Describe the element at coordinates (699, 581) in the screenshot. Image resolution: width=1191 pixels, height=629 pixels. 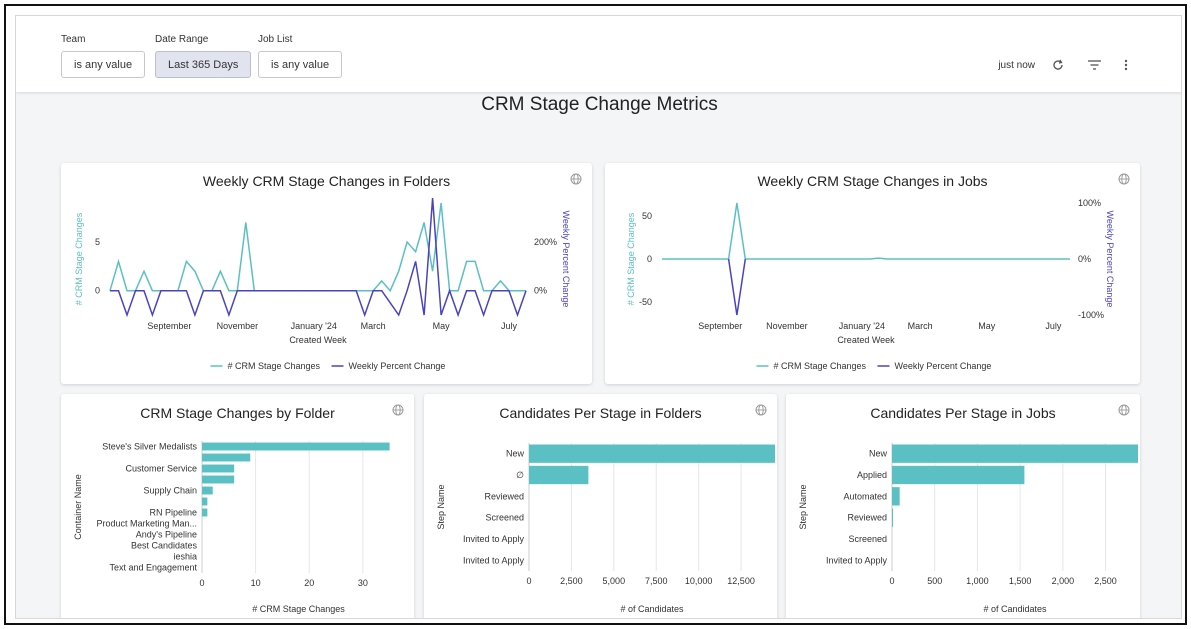
I see `x-tick-label: 10,000` at that location.